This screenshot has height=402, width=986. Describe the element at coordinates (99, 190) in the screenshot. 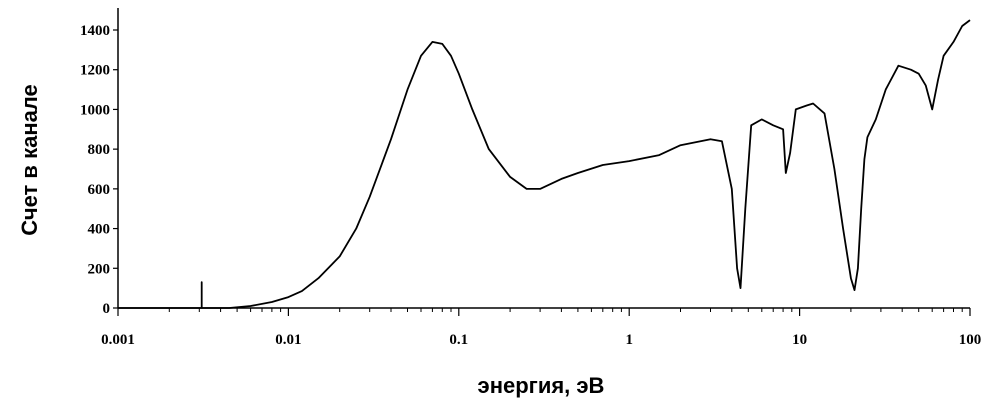

I see `y-tick-label: 600` at that location.